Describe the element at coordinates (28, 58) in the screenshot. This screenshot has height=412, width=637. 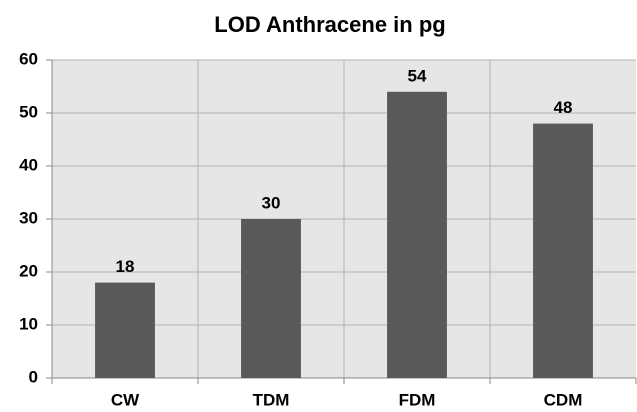
I see `y-tick-label: 60` at that location.